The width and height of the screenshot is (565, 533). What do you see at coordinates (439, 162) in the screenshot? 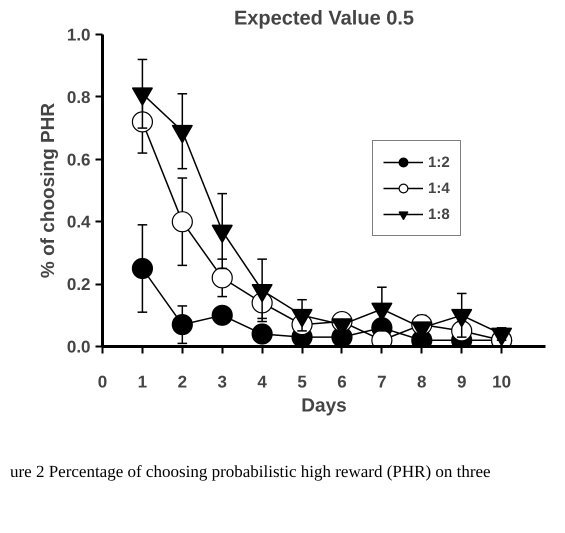
I see `legend-label: 1:2` at bounding box center [439, 162].